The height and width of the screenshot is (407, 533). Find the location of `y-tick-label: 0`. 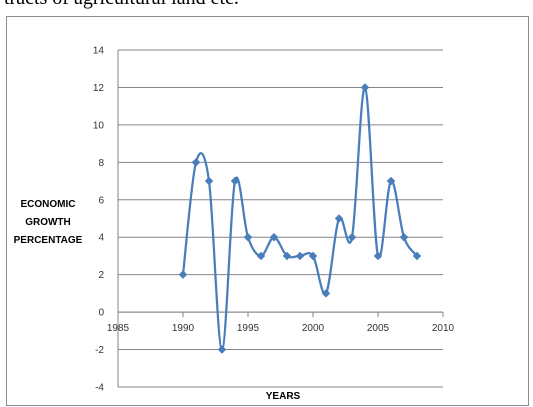

y-tick-label: 0 is located at coordinates (101, 313).